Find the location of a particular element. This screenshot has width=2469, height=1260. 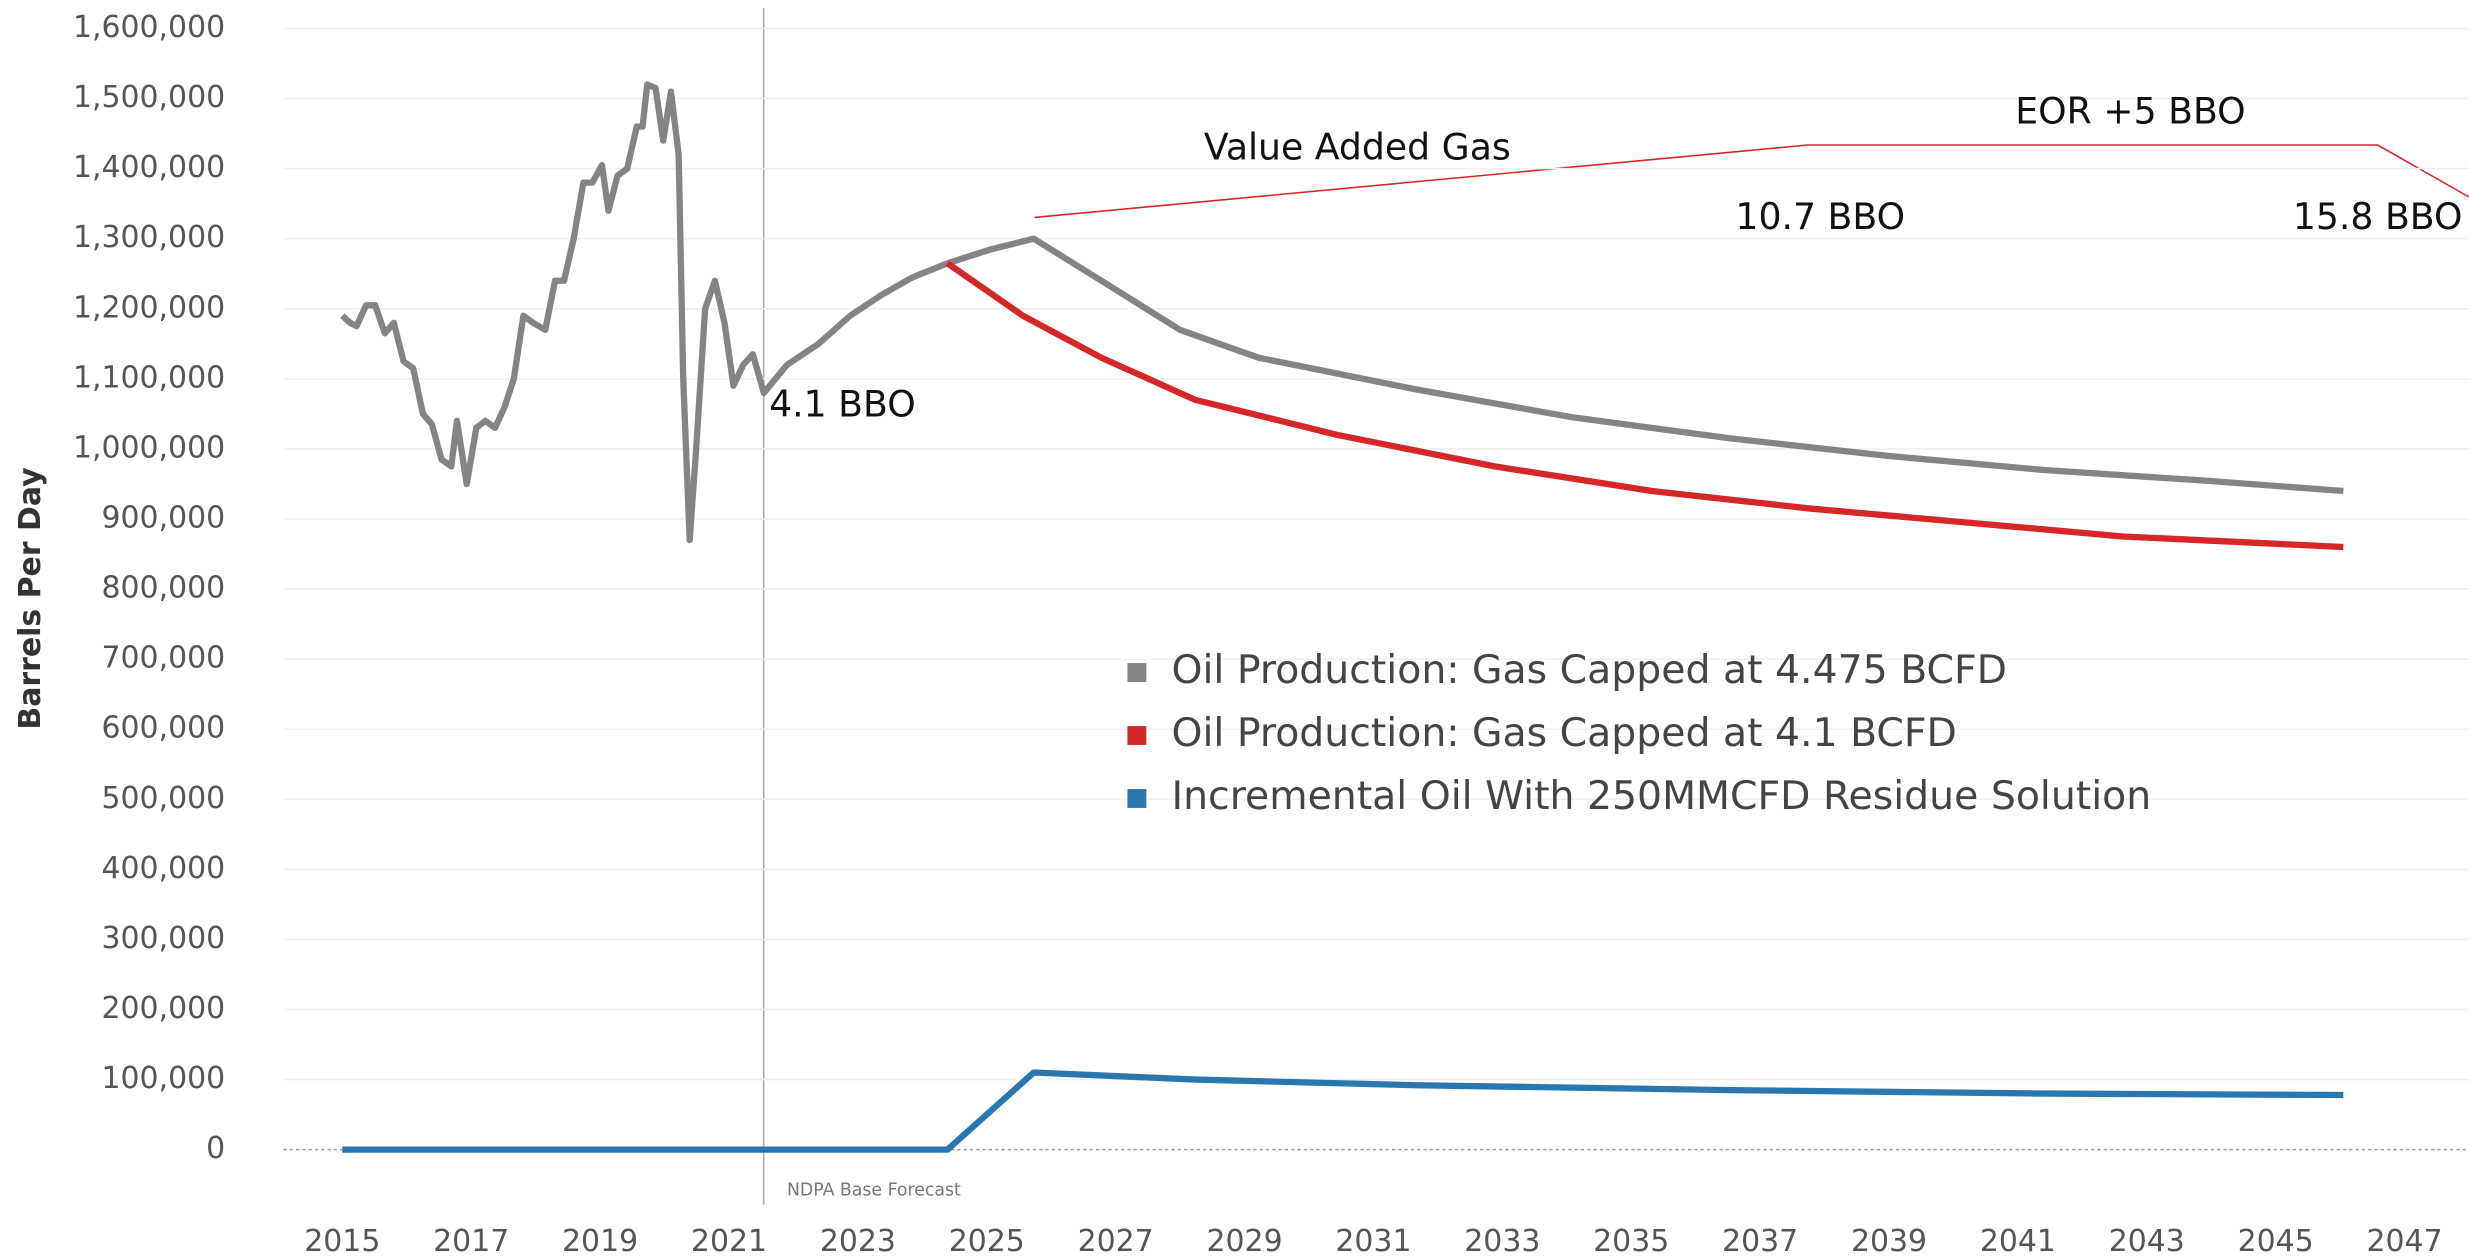

x-tick-label: 2015 is located at coordinates (342, 1241).